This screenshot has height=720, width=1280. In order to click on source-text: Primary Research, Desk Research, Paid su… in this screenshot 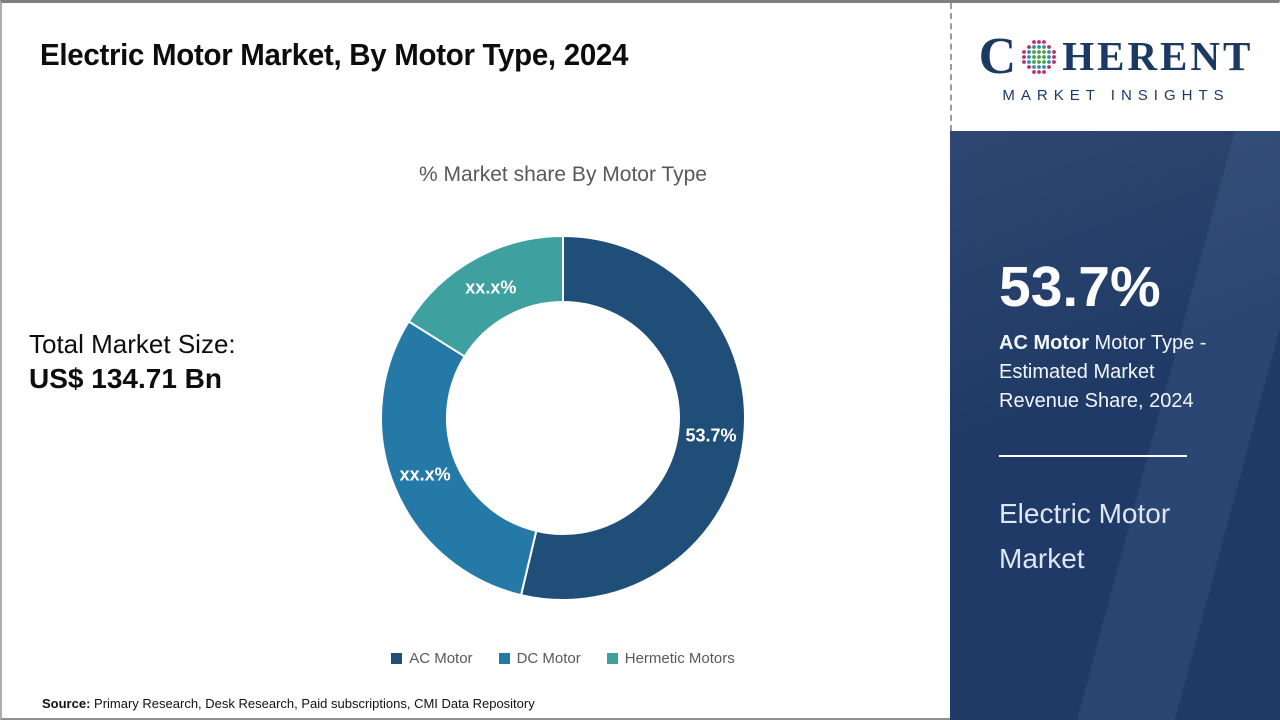, I will do `click(312, 703)`.